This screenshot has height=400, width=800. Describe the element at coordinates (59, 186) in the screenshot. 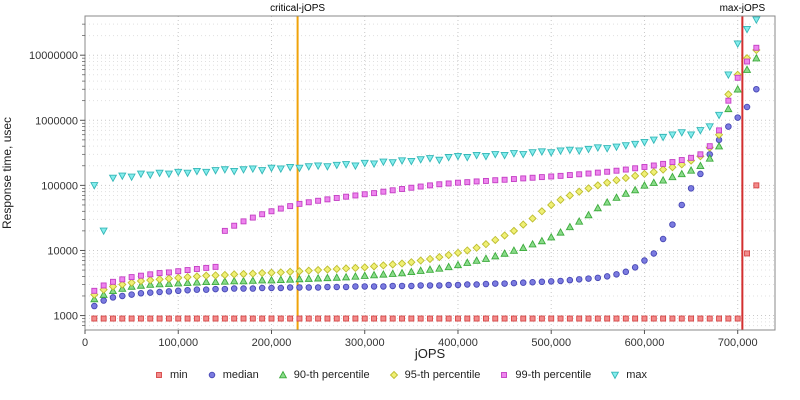

I see `y-tick-label: 100000` at that location.